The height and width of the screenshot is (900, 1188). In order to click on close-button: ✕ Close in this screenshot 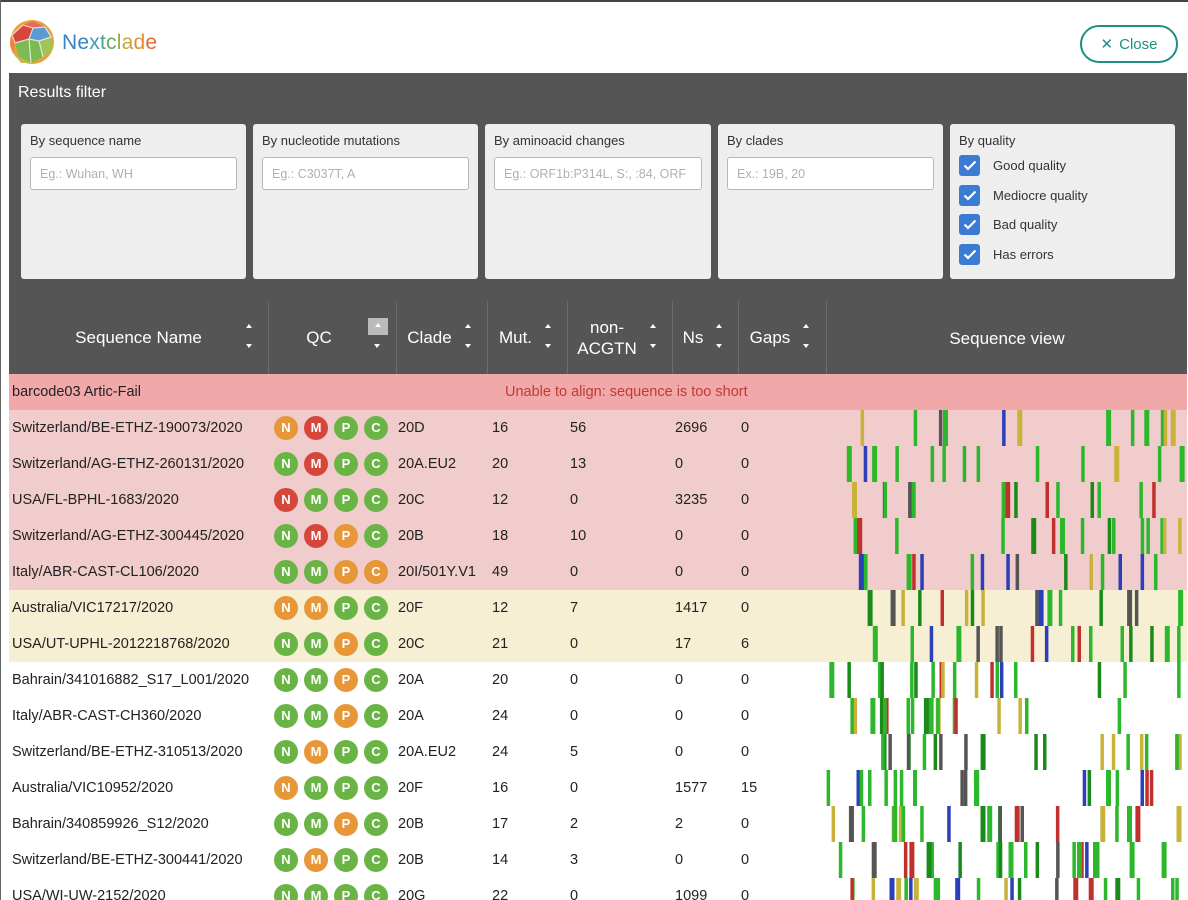, I will do `click(1129, 44)`.